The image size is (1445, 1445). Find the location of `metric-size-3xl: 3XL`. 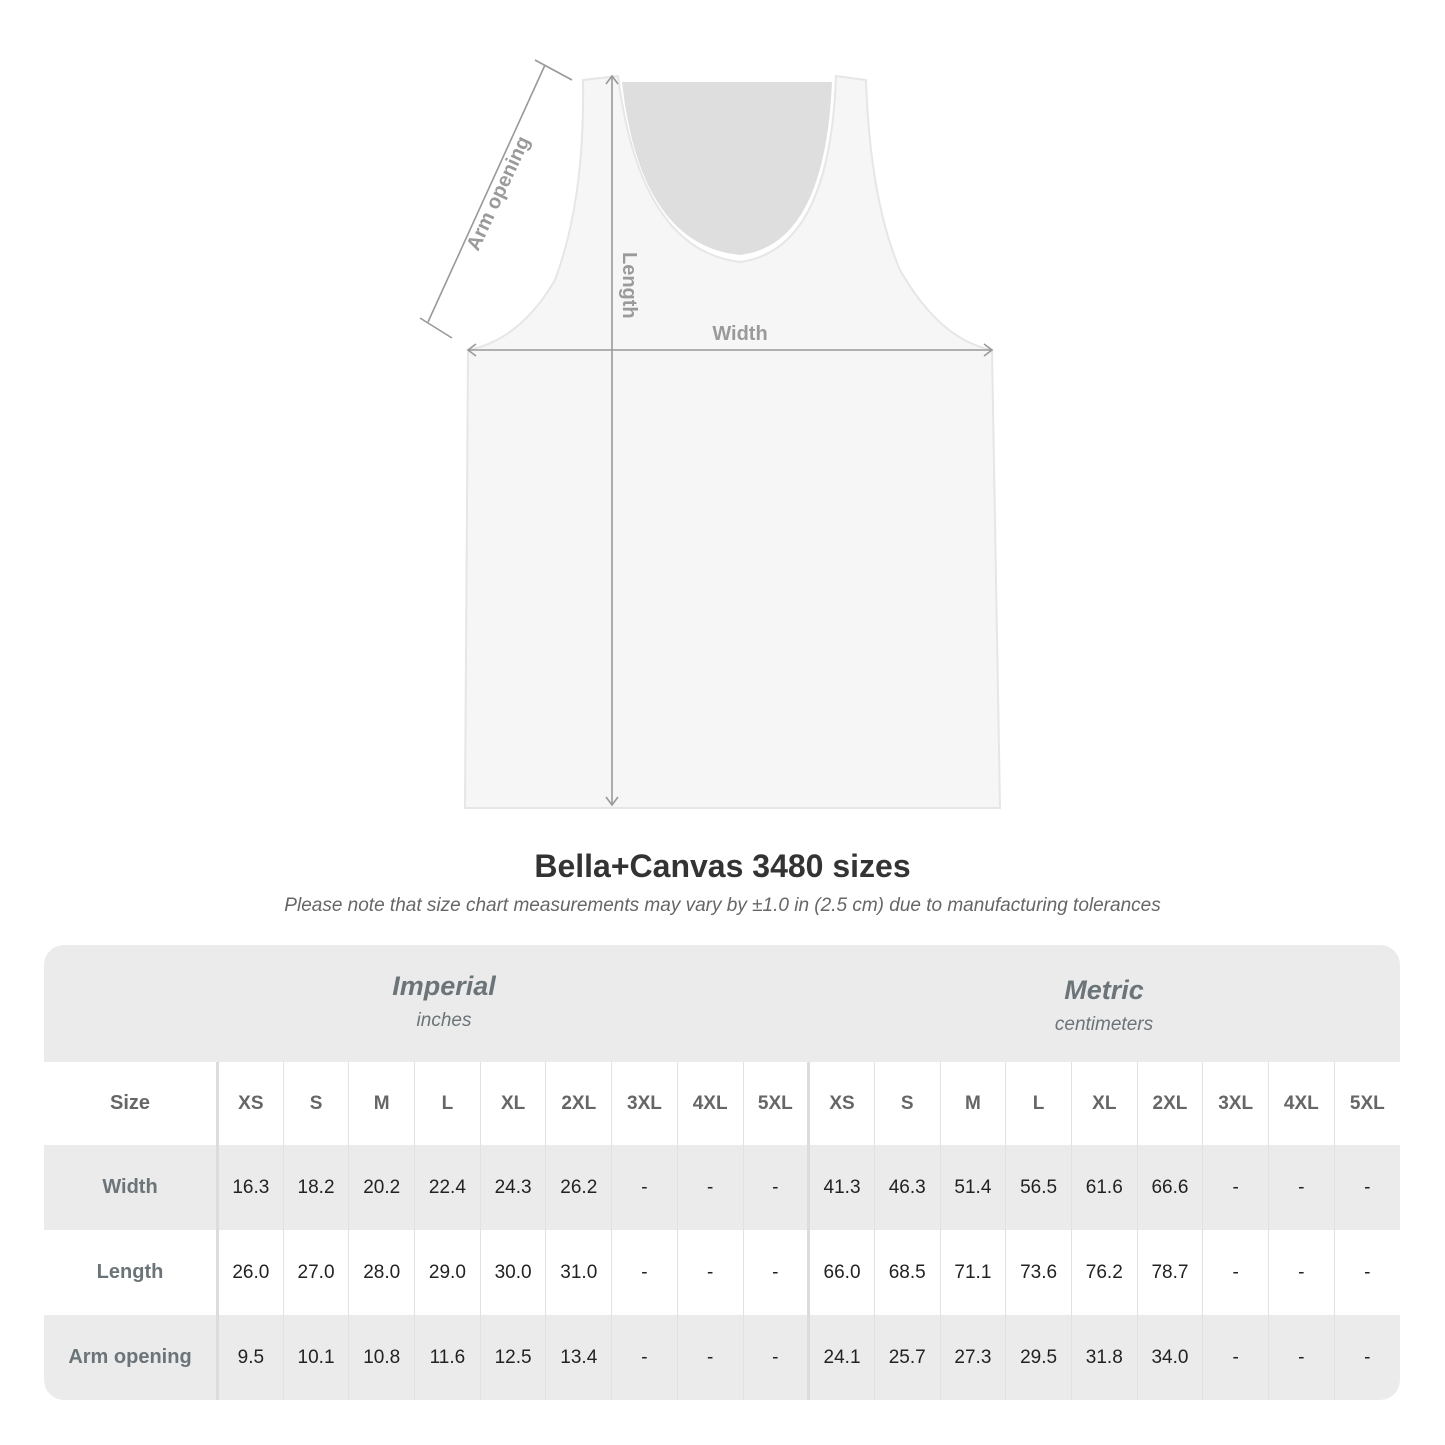

metric-size-3xl: 3XL is located at coordinates (1235, 1103).